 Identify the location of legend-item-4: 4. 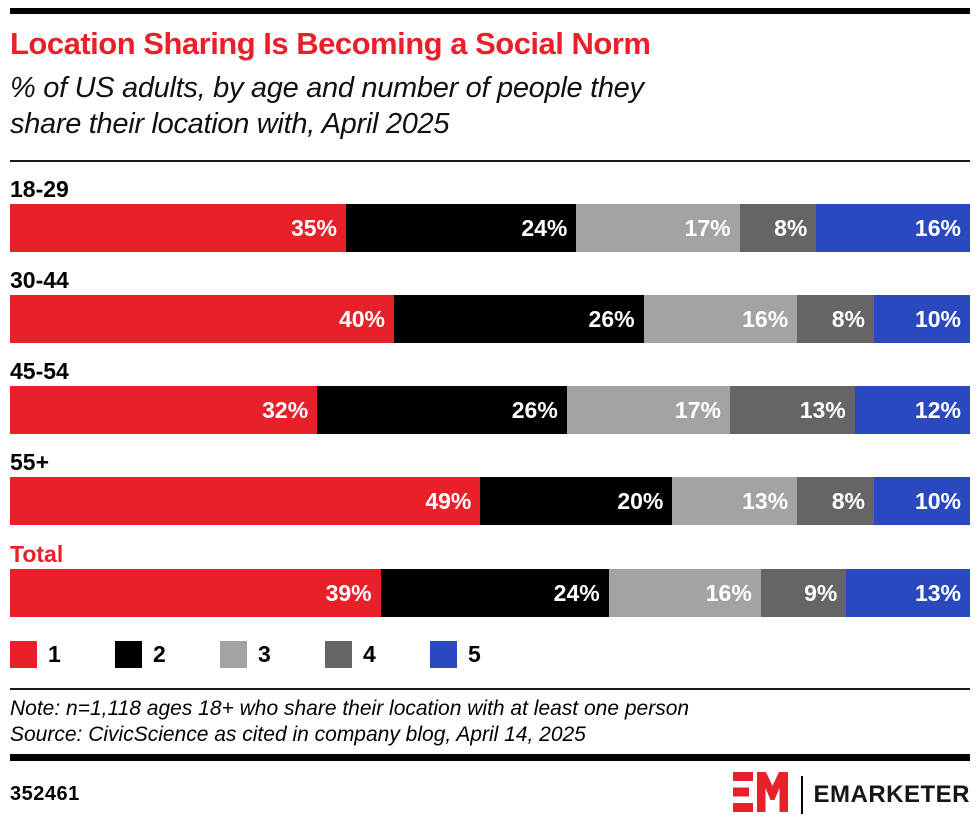
(377, 654).